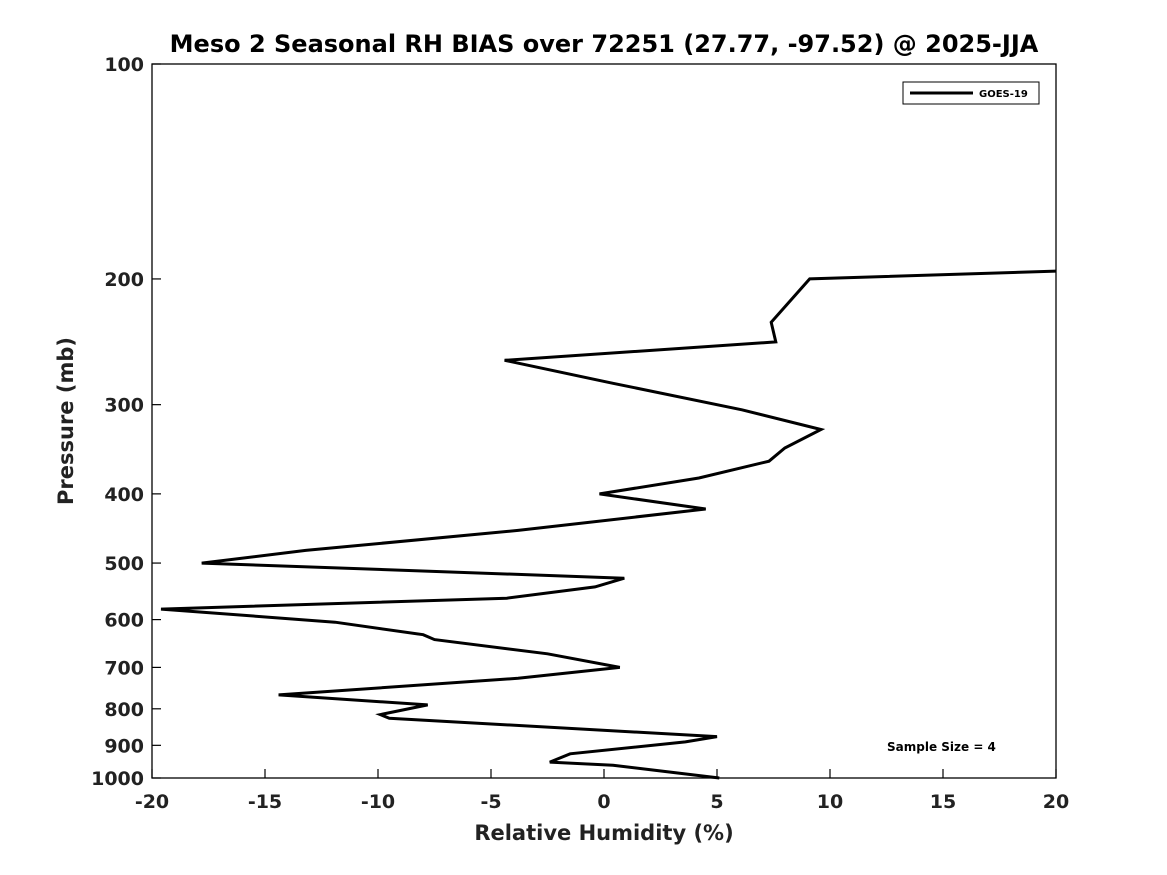 The image size is (1167, 875). Describe the element at coordinates (124, 495) in the screenshot. I see `y-tick-label: 400` at that location.